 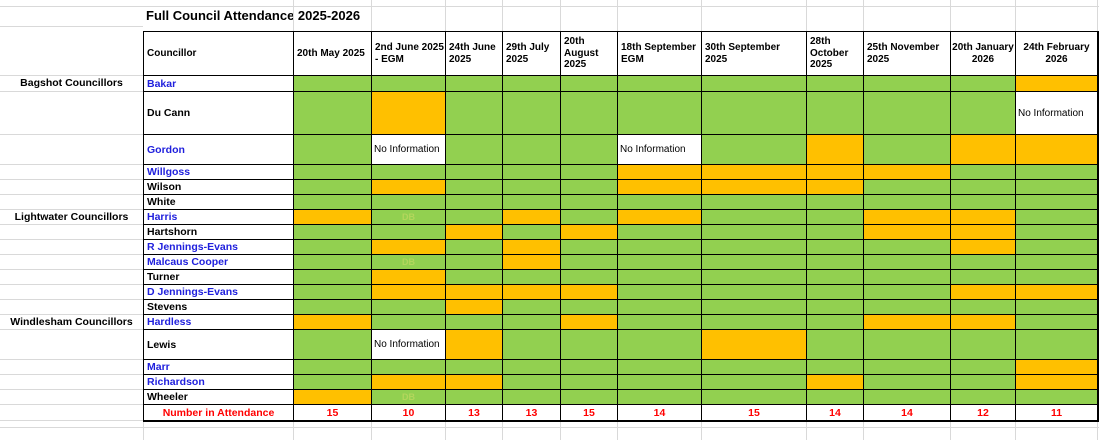 I want to click on councillor-name-cell: Lewis, so click(x=219, y=345).